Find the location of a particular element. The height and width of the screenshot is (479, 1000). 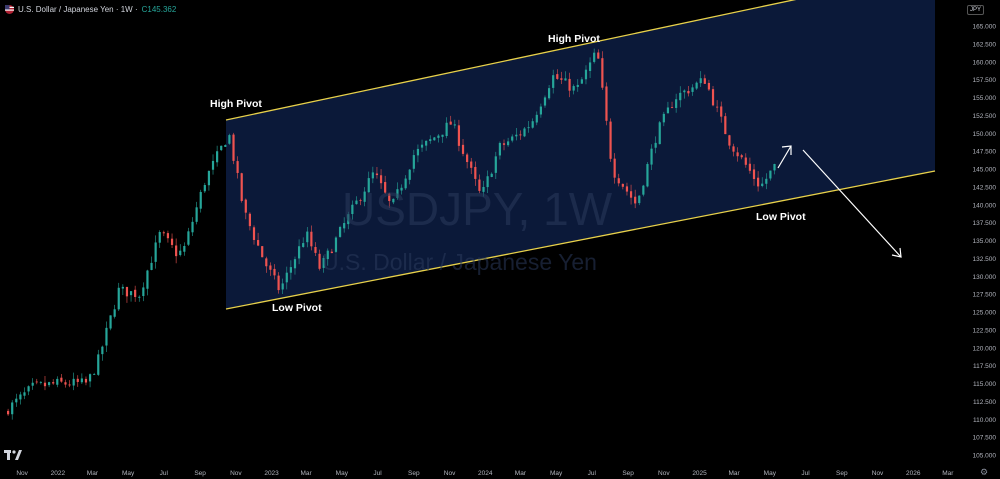

y-tick-label: 112.500 is located at coordinates (984, 402).